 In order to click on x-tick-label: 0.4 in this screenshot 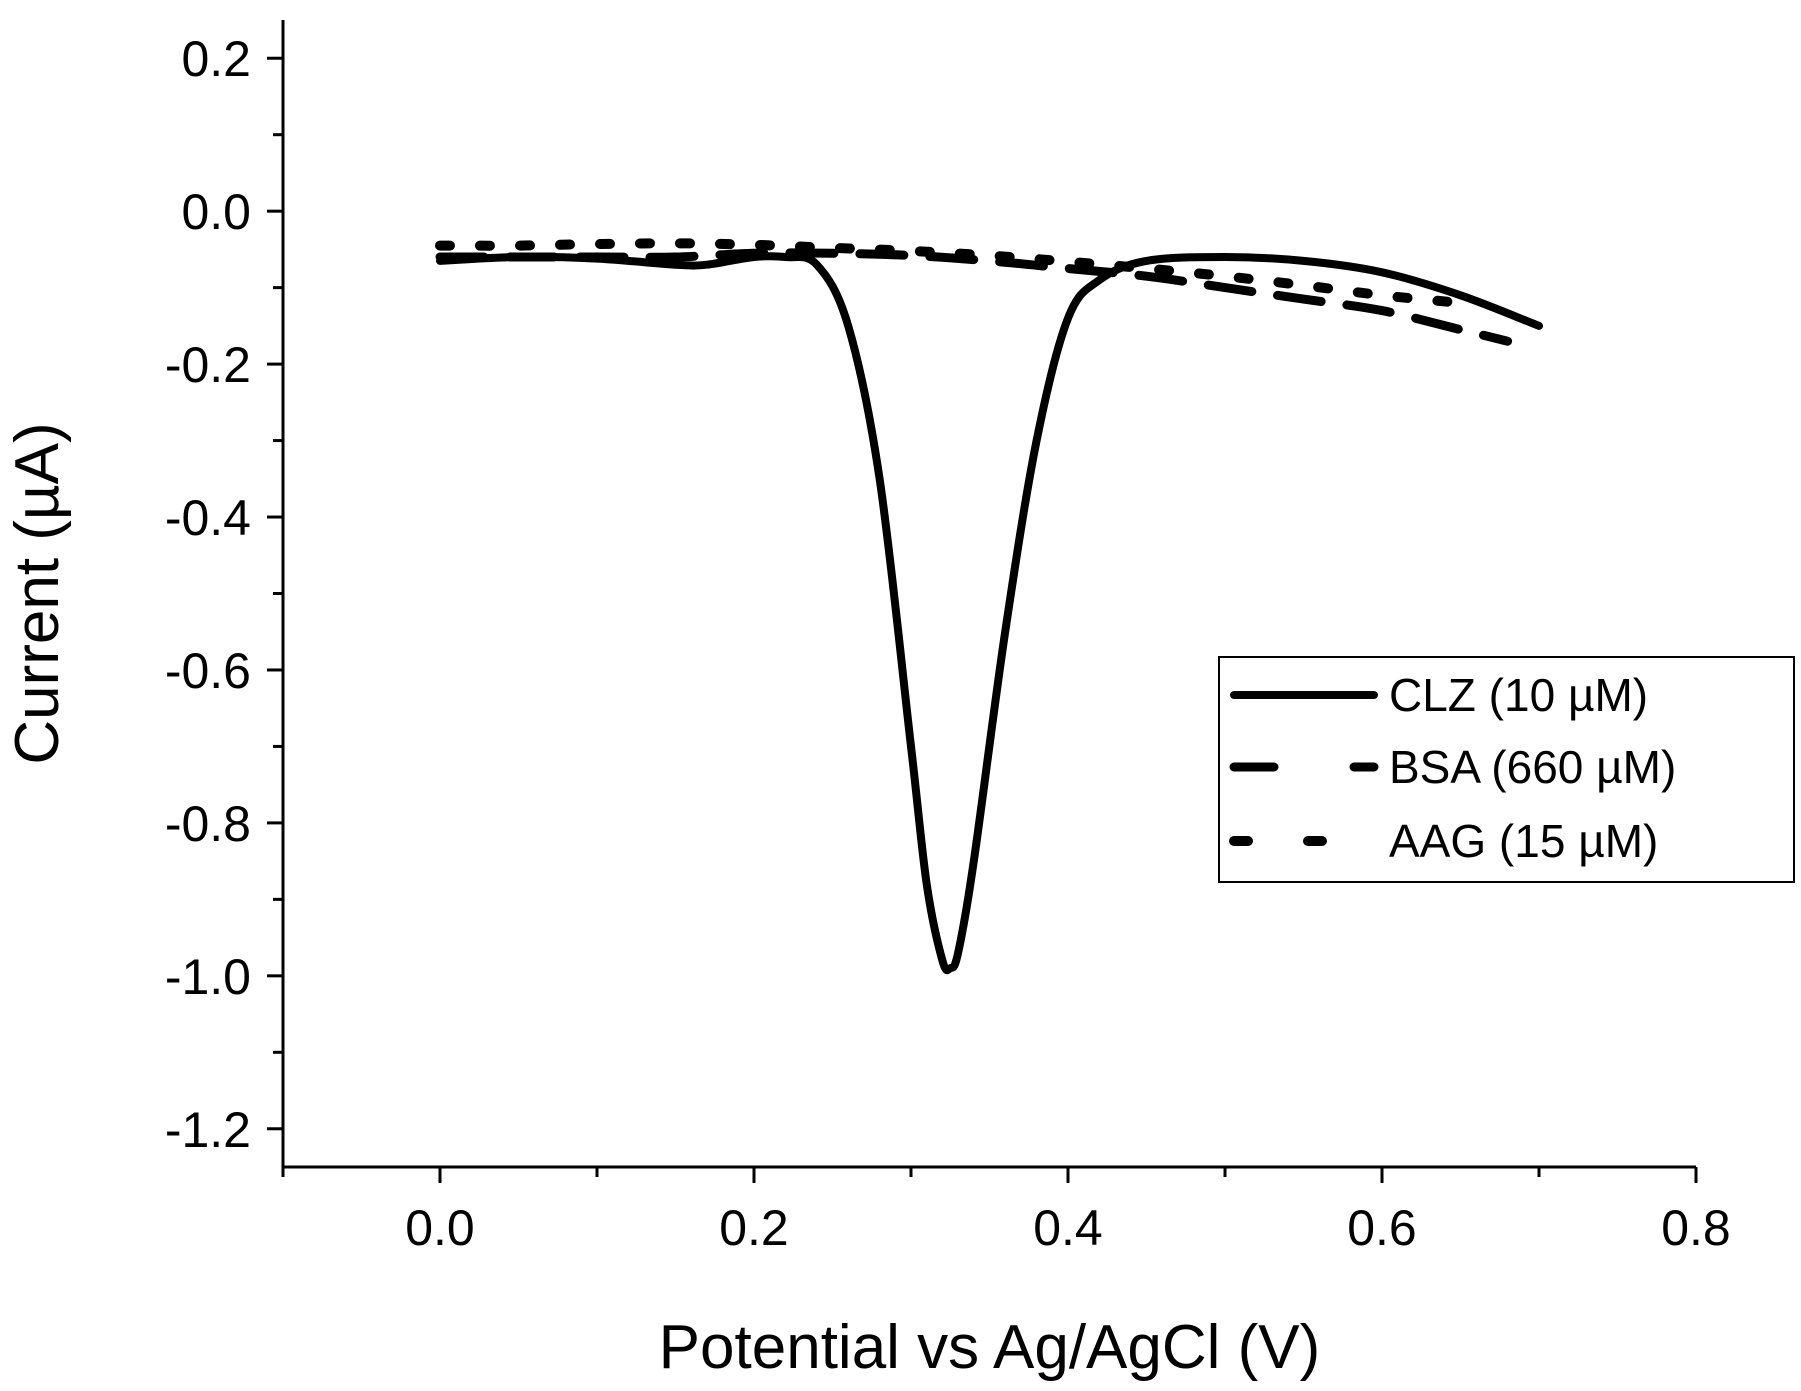, I will do `click(1068, 1228)`.